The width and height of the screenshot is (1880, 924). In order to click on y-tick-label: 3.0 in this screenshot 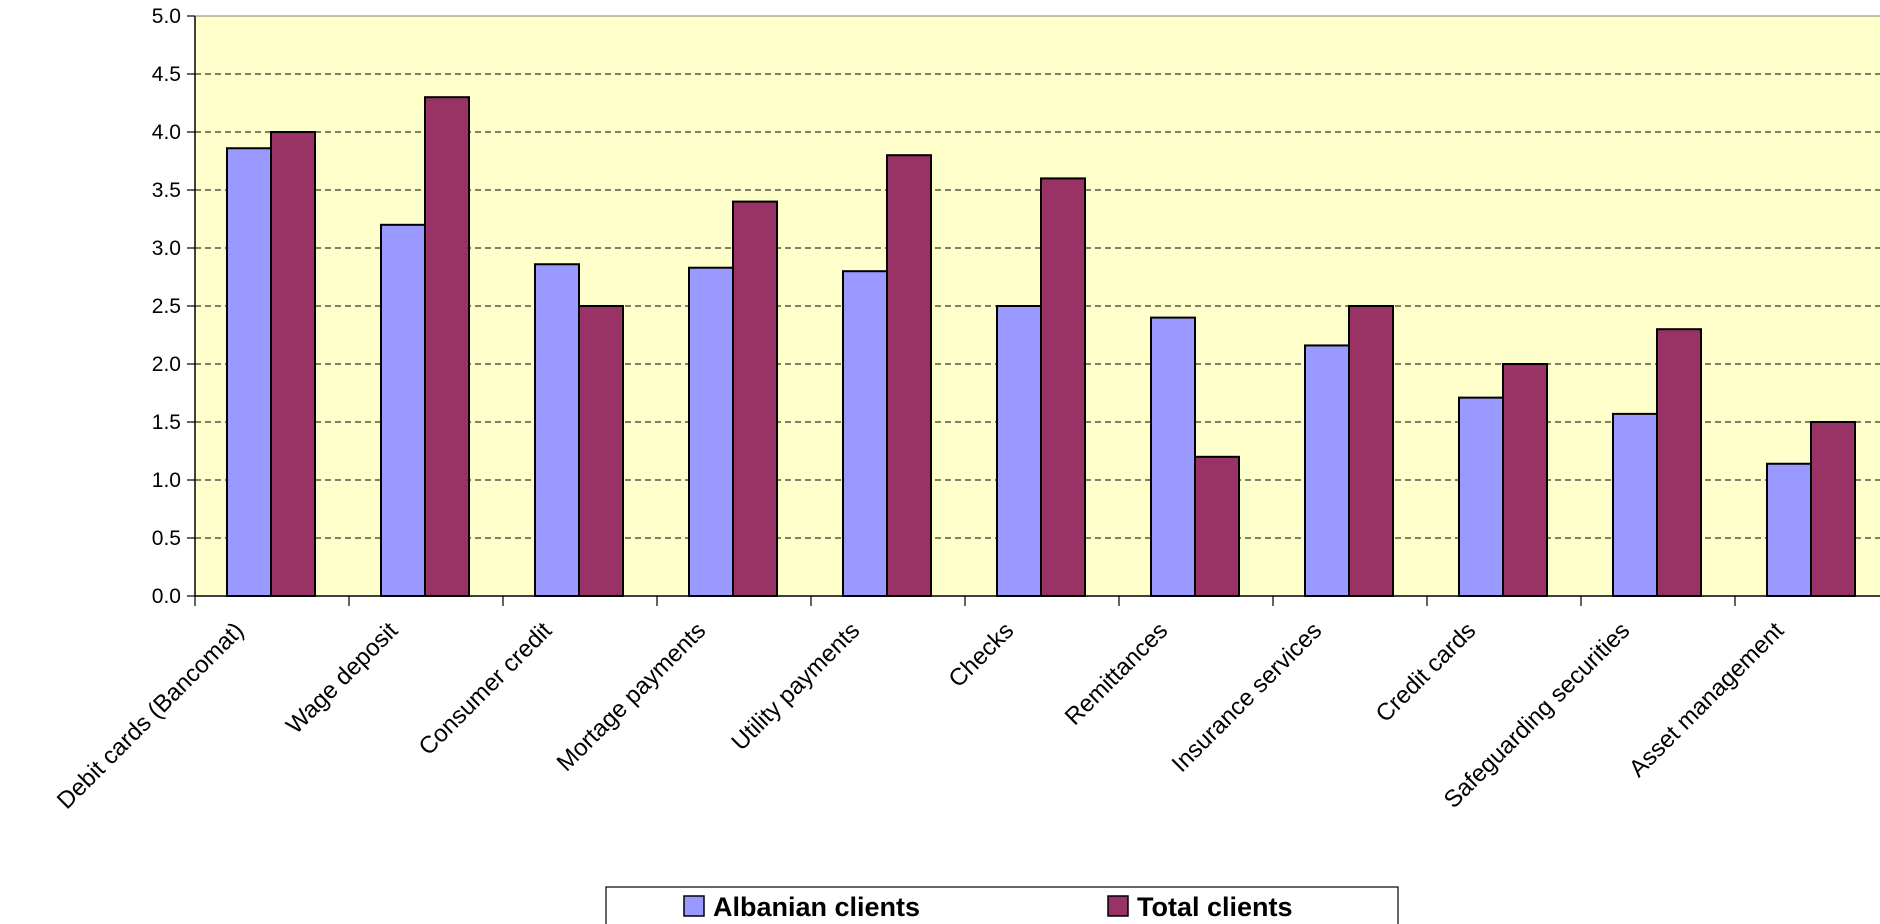, I will do `click(166, 248)`.